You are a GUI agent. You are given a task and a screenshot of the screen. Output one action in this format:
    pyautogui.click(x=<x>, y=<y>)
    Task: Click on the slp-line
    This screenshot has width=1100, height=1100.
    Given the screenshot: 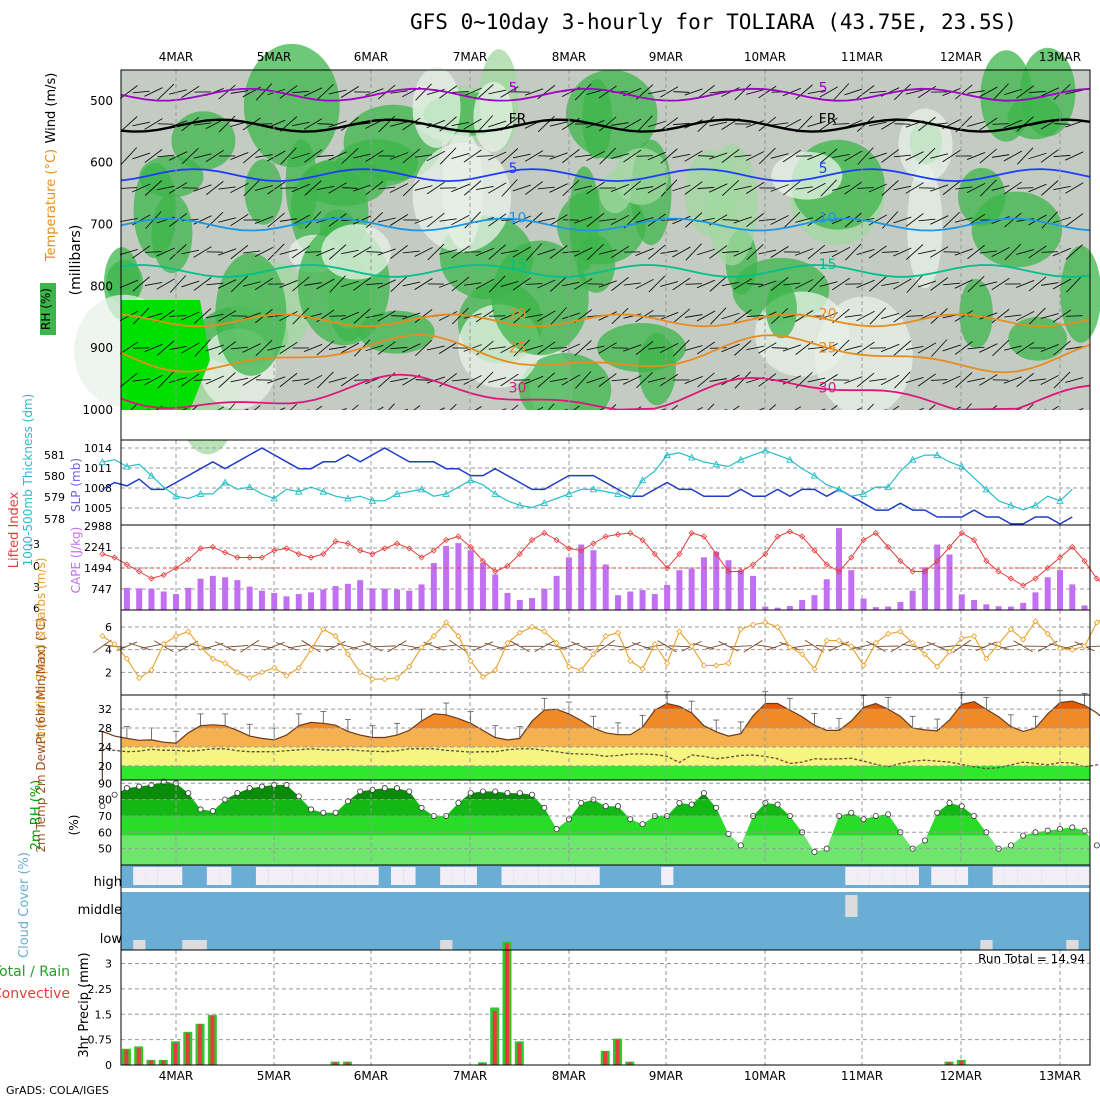 What is the action you would take?
    pyautogui.click(x=587, y=486)
    